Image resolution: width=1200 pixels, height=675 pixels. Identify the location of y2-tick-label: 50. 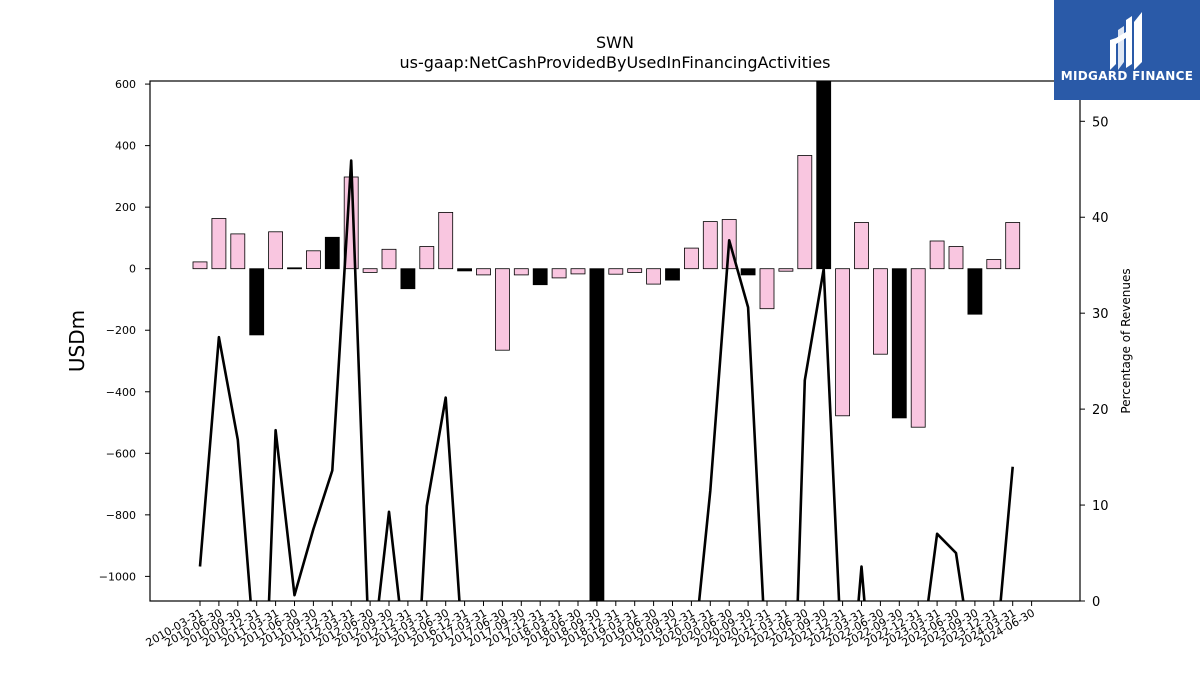
(1100, 122).